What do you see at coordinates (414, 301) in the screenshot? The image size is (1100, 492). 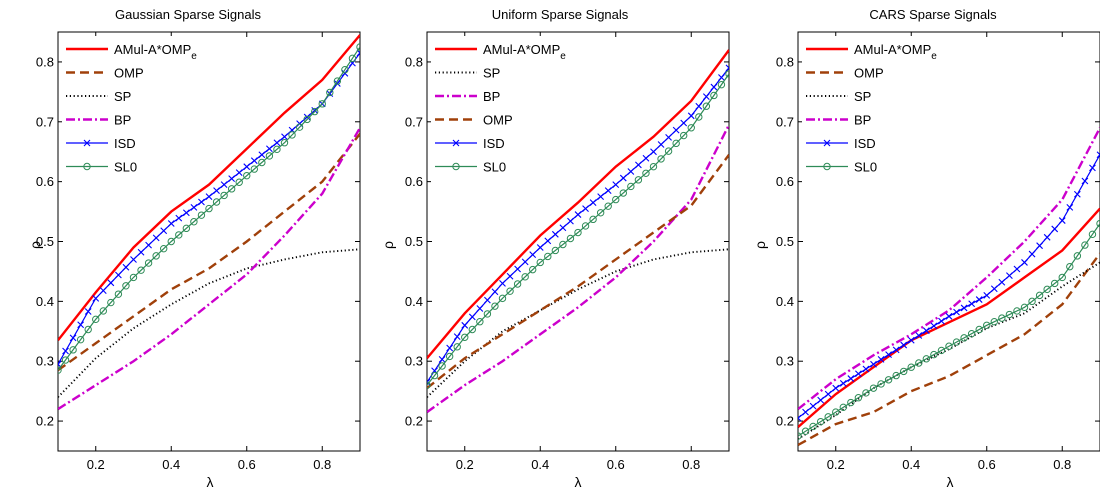 I see `uniform-y-tick-label: 0.4` at bounding box center [414, 301].